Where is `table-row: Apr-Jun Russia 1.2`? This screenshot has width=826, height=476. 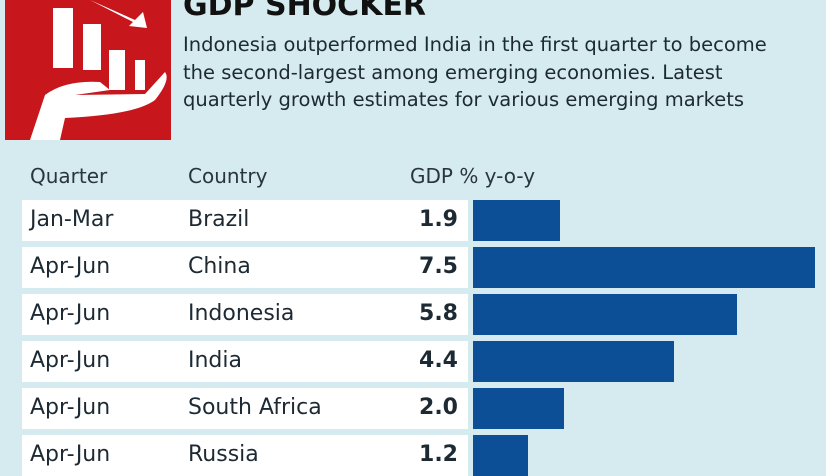
table-row: Apr-Jun Russia 1.2 is located at coordinates (245, 455).